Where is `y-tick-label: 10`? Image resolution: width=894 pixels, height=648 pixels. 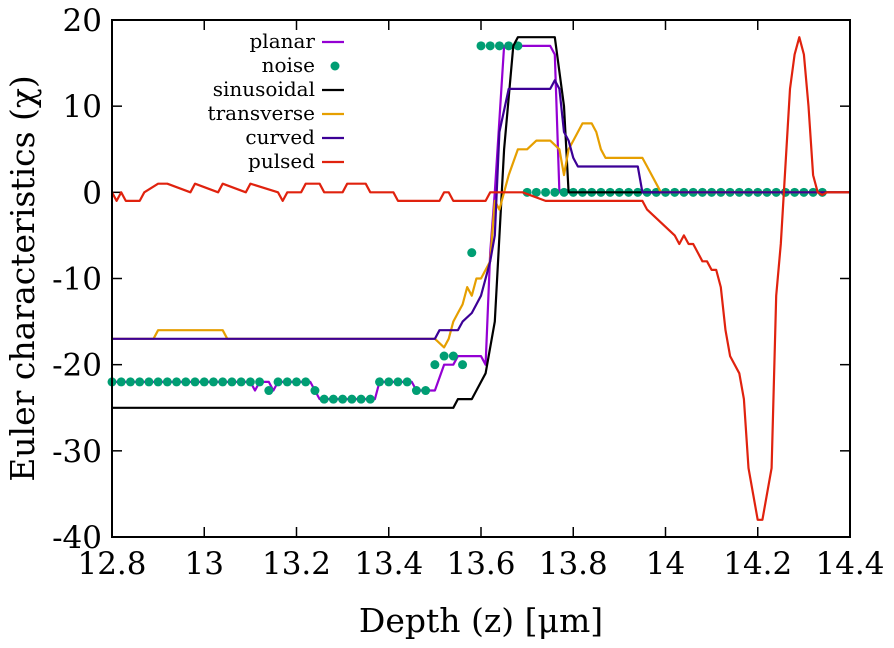
y-tick-label: 10 is located at coordinates (82, 107).